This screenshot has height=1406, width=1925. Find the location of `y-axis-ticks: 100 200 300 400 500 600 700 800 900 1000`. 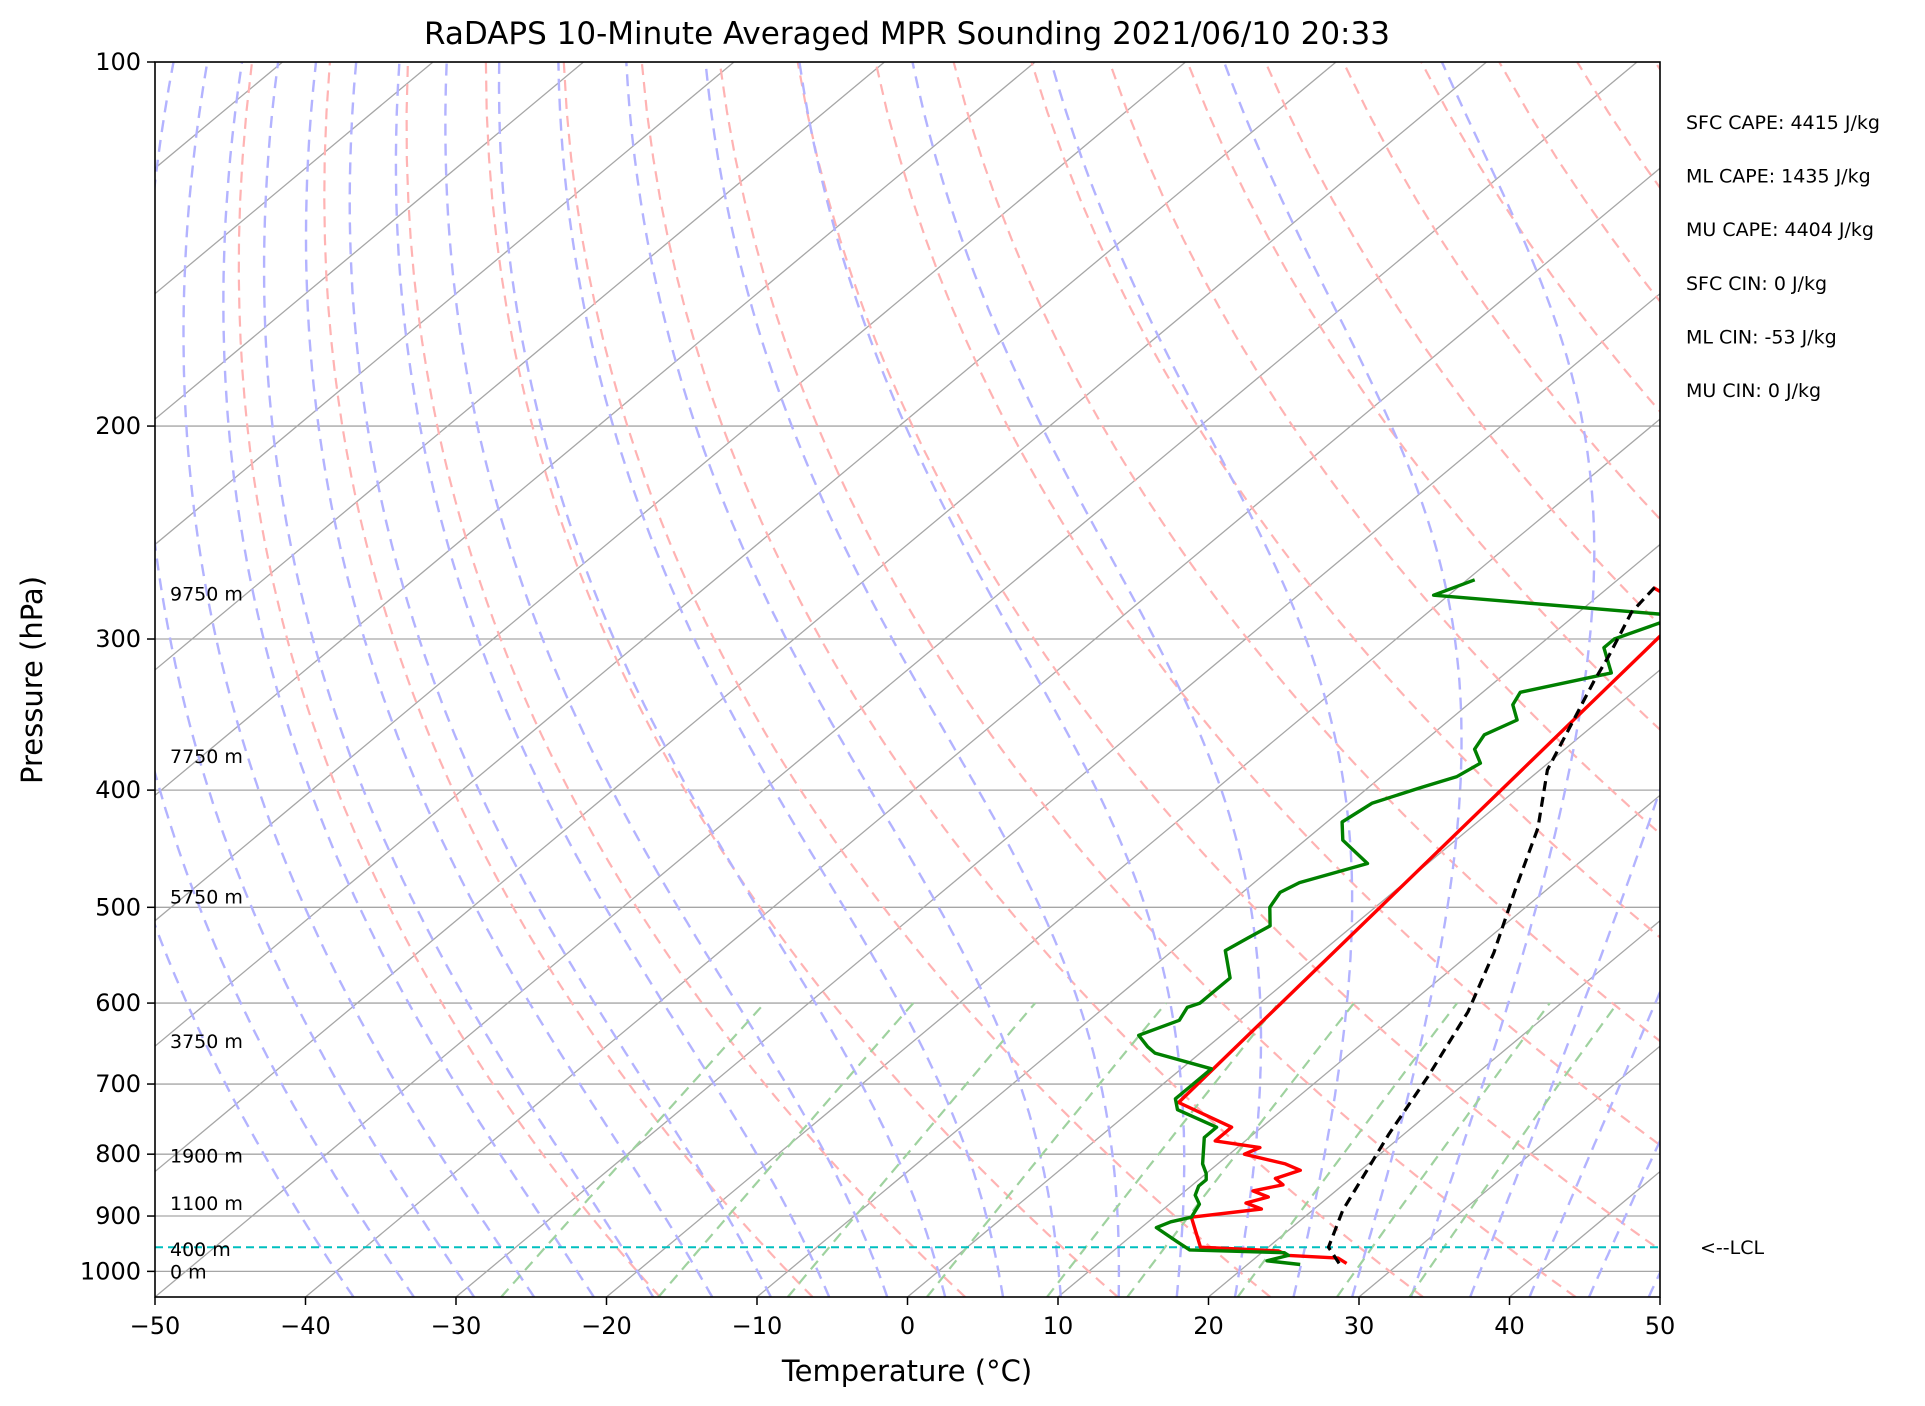

y-axis-ticks: 100 200 300 400 500 600 700 800 900 1000 is located at coordinates (117, 666).